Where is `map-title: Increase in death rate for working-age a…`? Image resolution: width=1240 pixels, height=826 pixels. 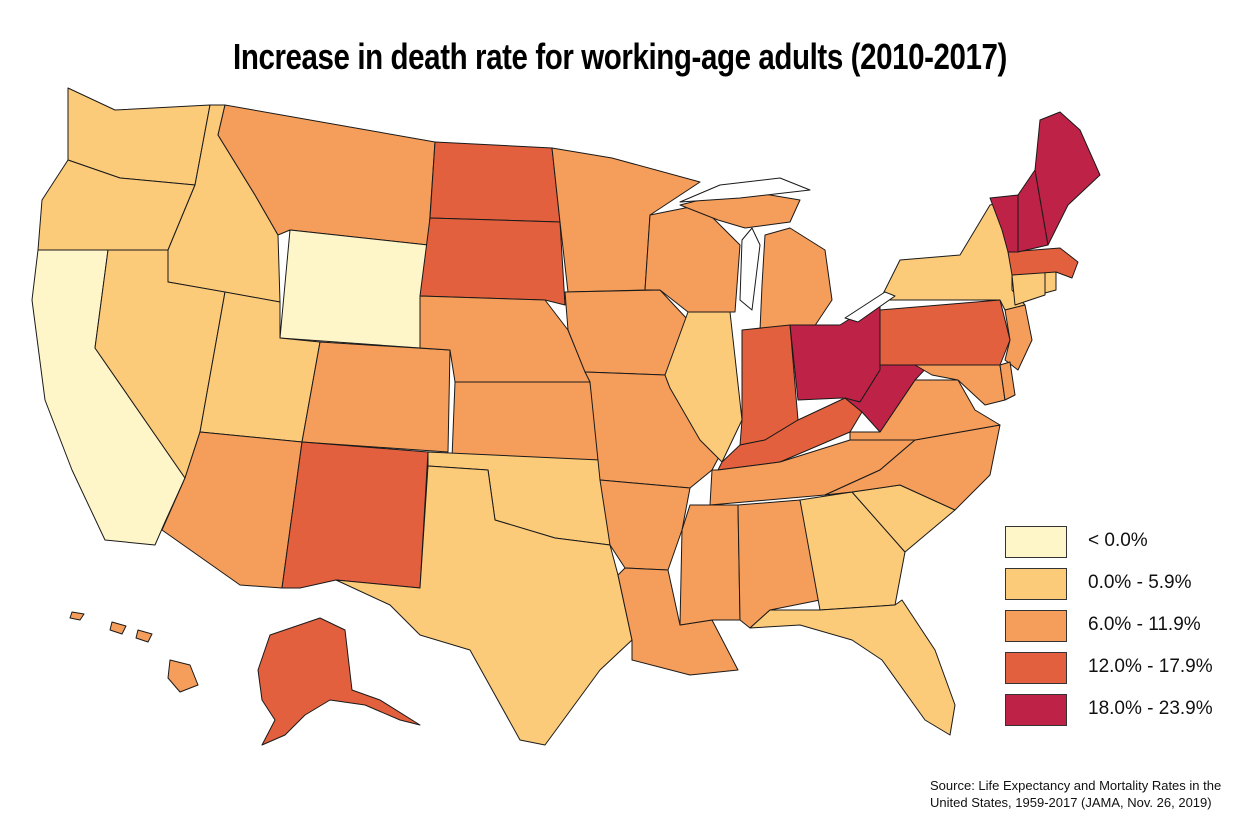 map-title: Increase in death rate for working-age a… is located at coordinates (620, 56).